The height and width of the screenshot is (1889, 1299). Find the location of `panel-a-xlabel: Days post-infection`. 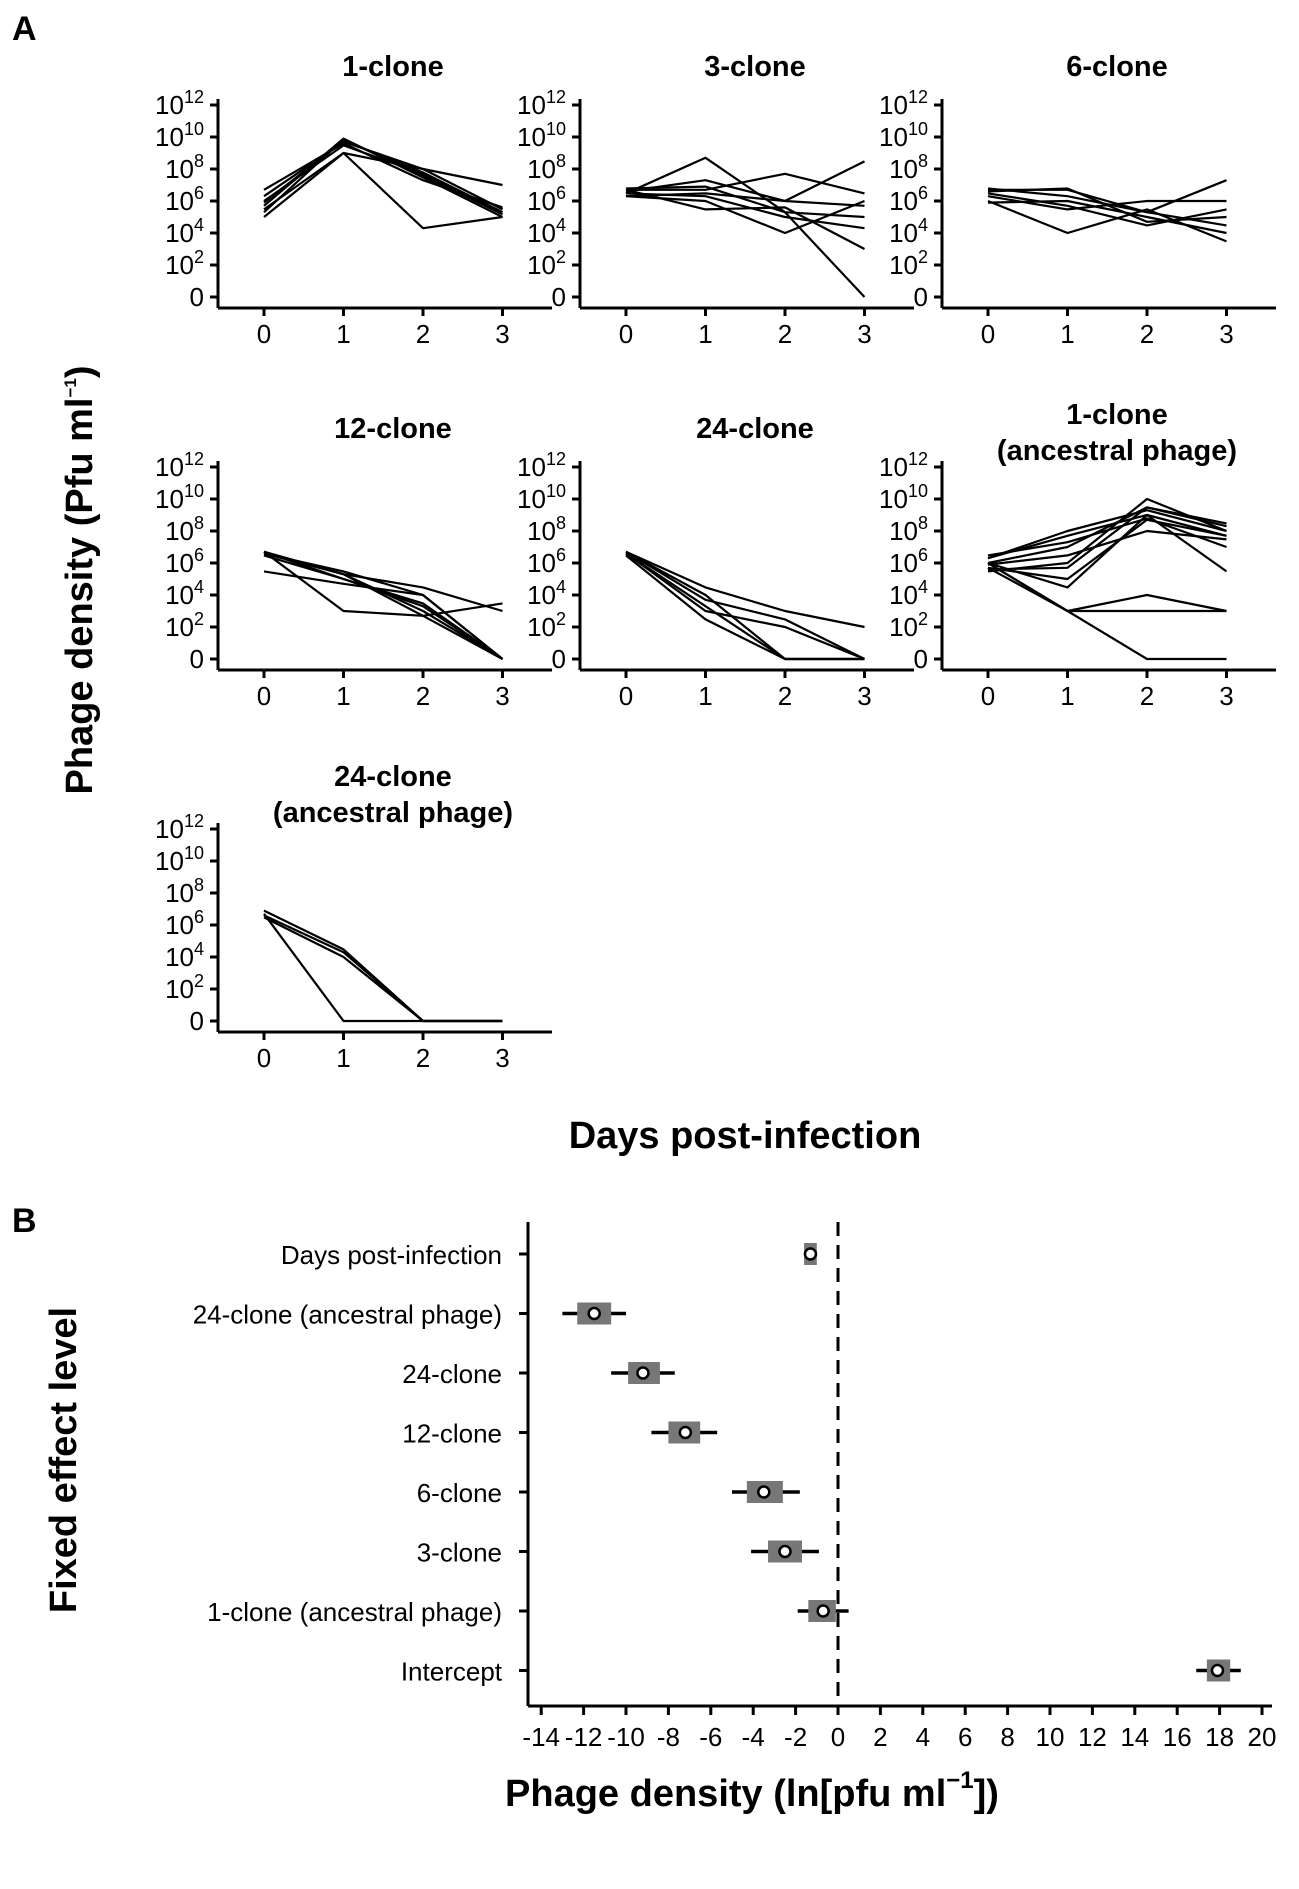

panel-a-xlabel: Days post-infection is located at coordinates (745, 1136).